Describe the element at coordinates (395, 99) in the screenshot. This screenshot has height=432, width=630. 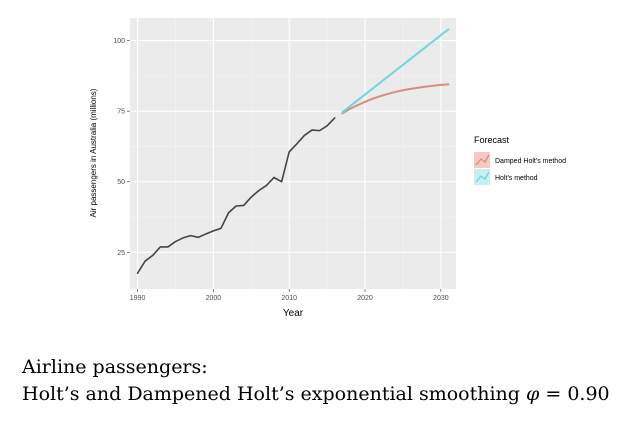
I see `damped-holt-forecast-line` at that location.